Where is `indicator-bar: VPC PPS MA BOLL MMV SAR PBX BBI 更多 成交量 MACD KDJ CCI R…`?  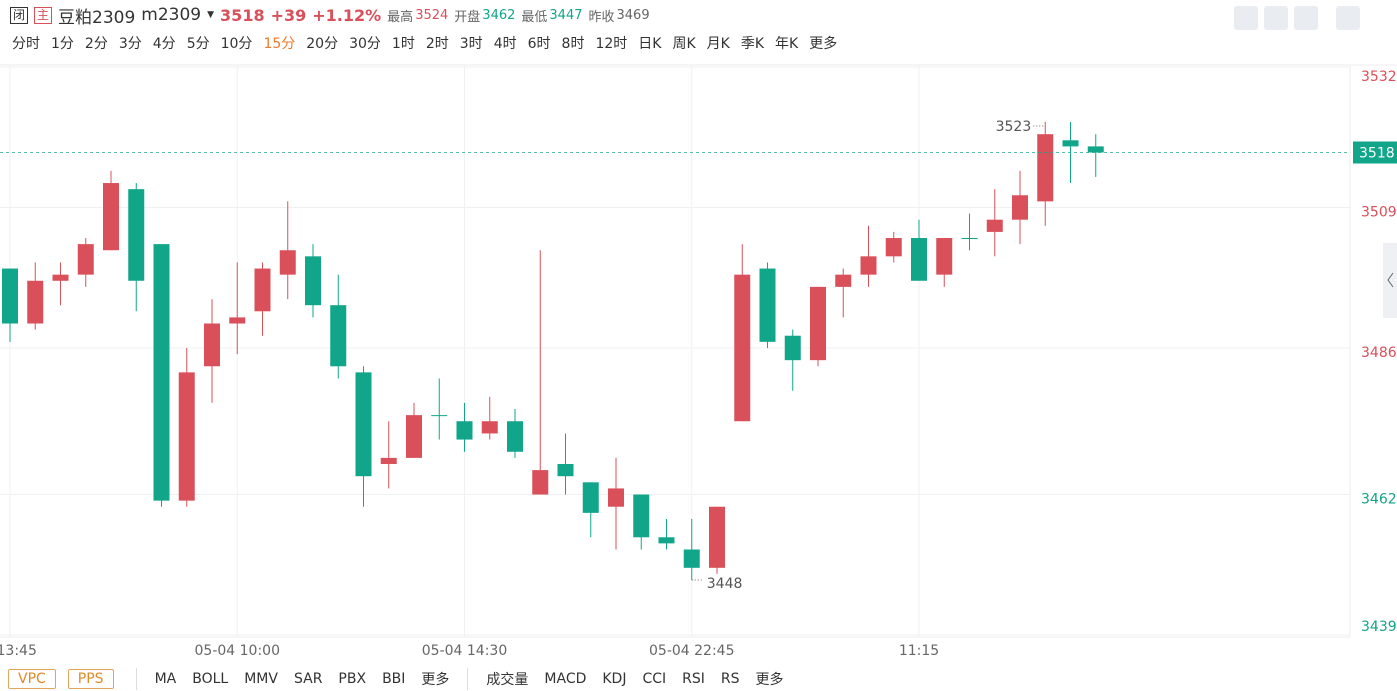 indicator-bar: VPC PPS MA BOLL MMV SAR PBX BBI 更多 成交量 MACD KDJ CCI R… is located at coordinates (400, 678).